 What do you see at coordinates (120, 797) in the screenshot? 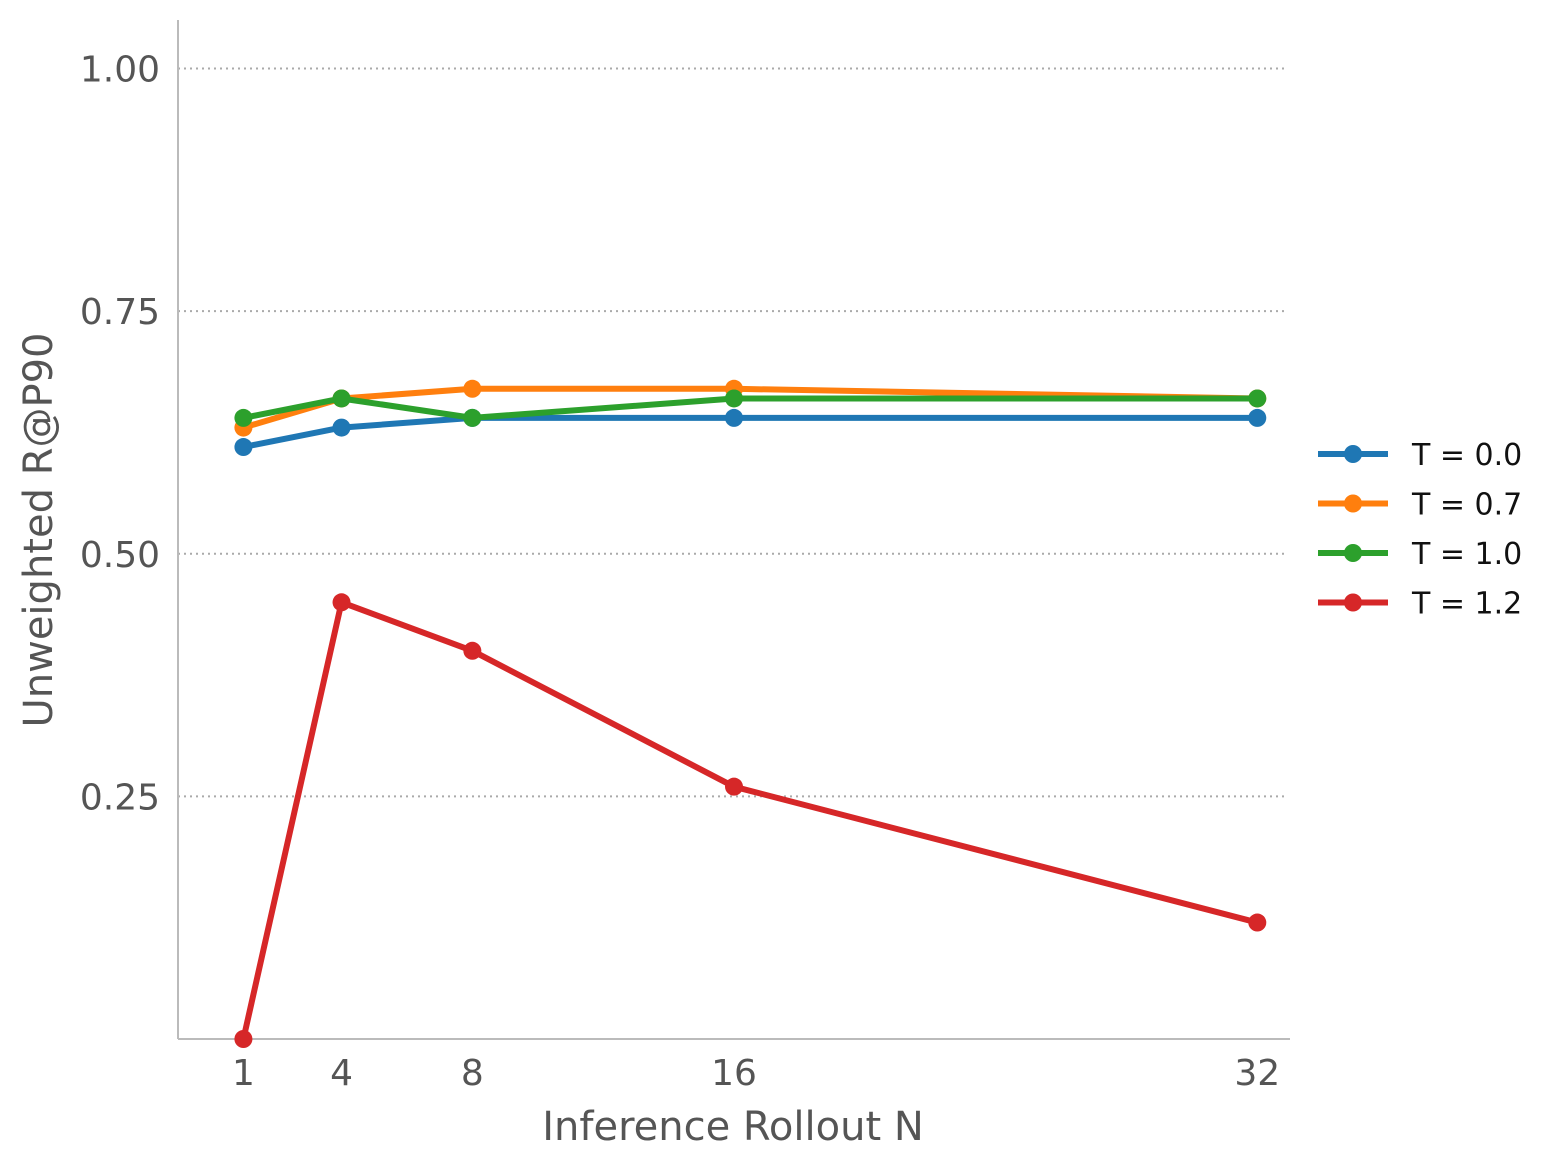
I see `y-tick-label: 0.25` at bounding box center [120, 797].